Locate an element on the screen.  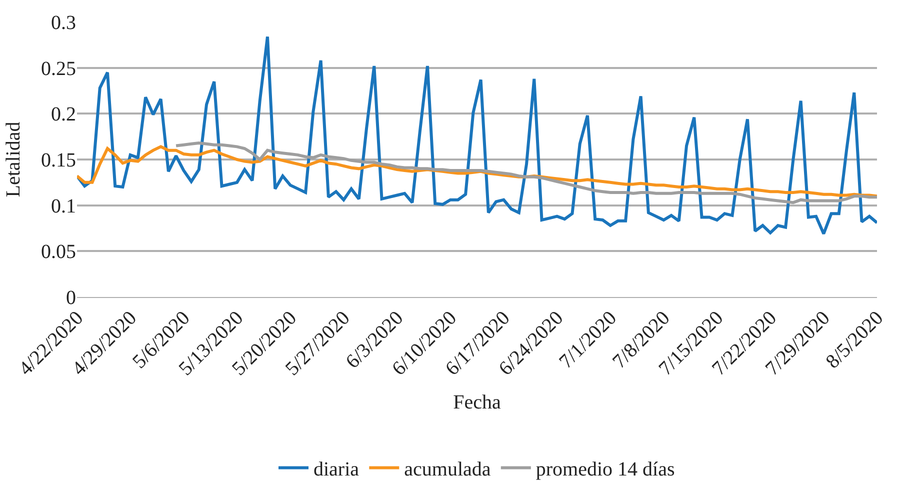
legend-label: diaria is located at coordinates (337, 469).